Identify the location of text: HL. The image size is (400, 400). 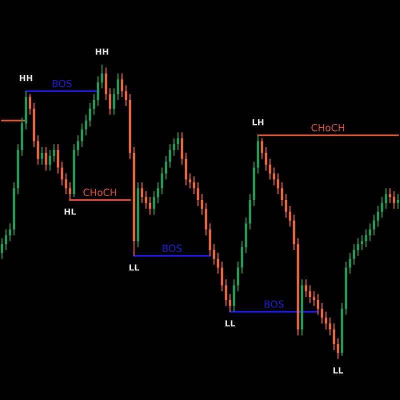
(70, 211).